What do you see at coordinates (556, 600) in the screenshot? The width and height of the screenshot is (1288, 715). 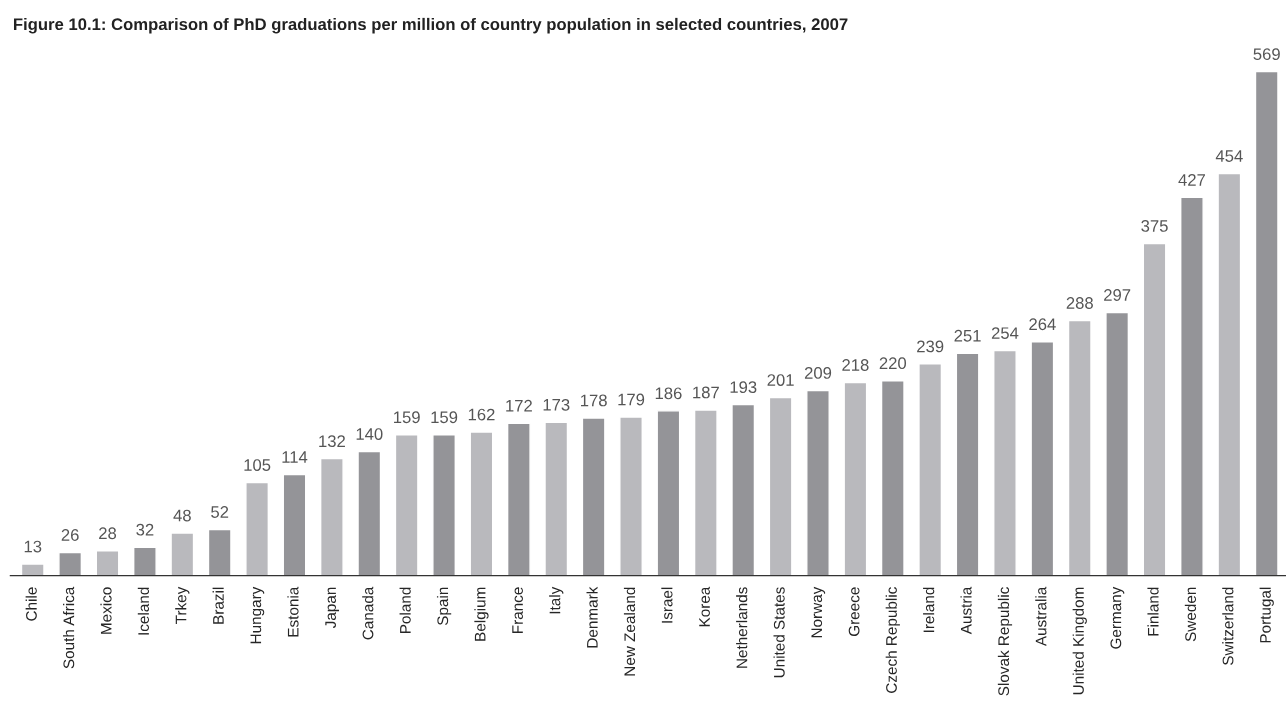 I see `x-tick-label: Italy` at bounding box center [556, 600].